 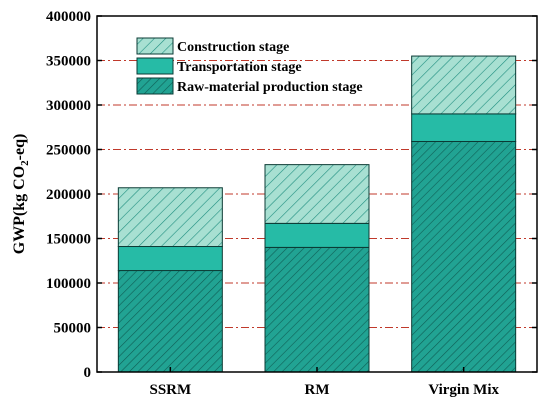 I want to click on x-tick-label: Virgin Mix, so click(x=463, y=390).